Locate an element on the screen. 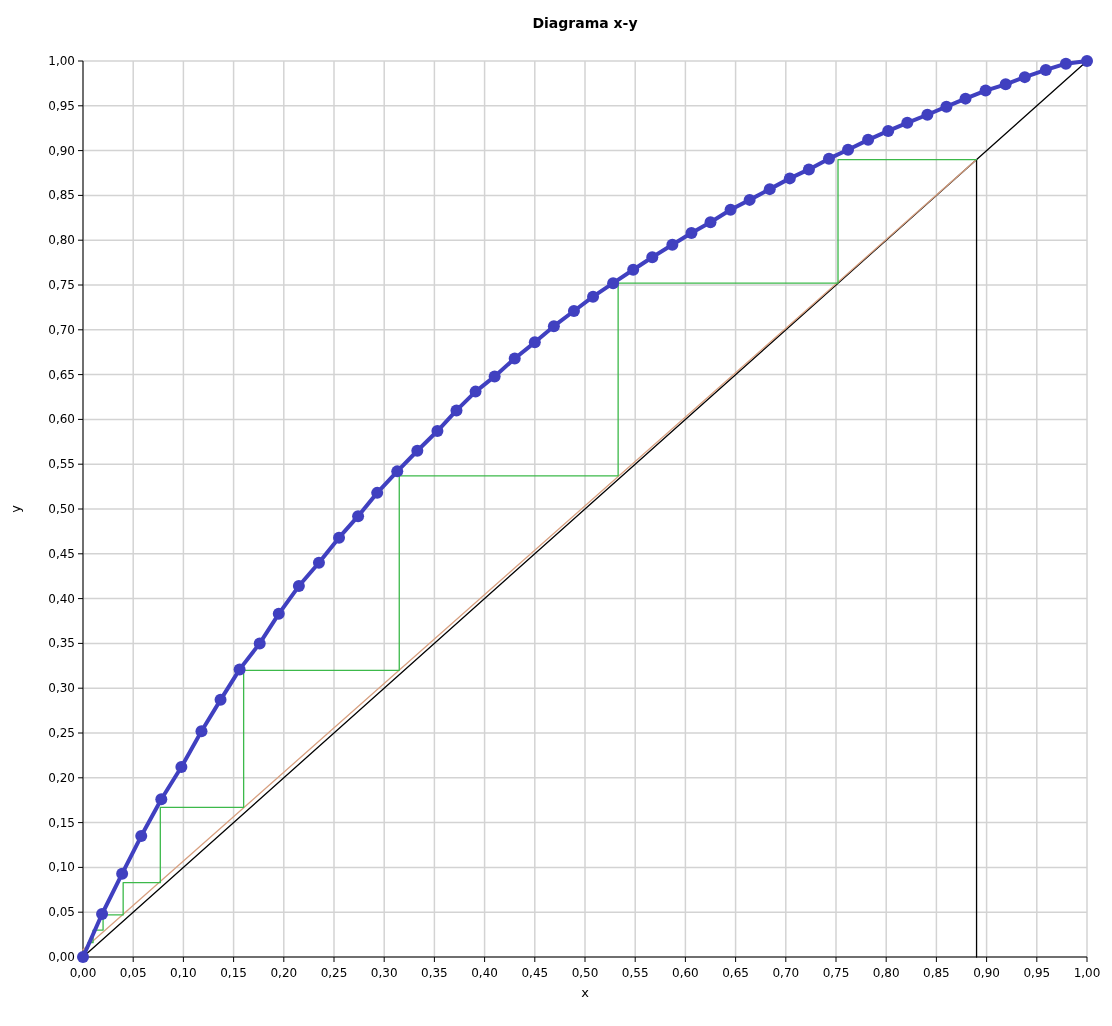 The width and height of the screenshot is (1112, 1026). x-tick-label: 1,00 is located at coordinates (1087, 973).